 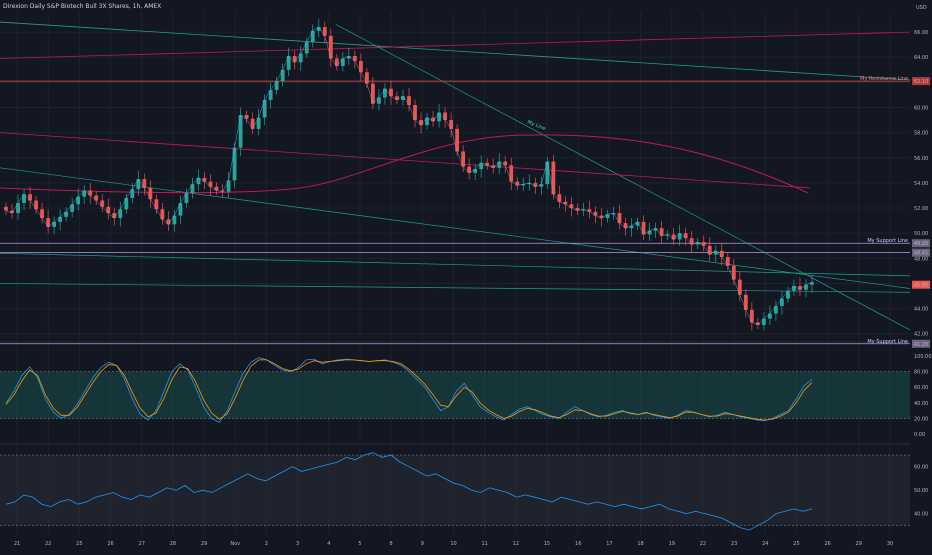 What do you see at coordinates (297, 544) in the screenshot?
I see `x-tick-label: 3` at bounding box center [297, 544].